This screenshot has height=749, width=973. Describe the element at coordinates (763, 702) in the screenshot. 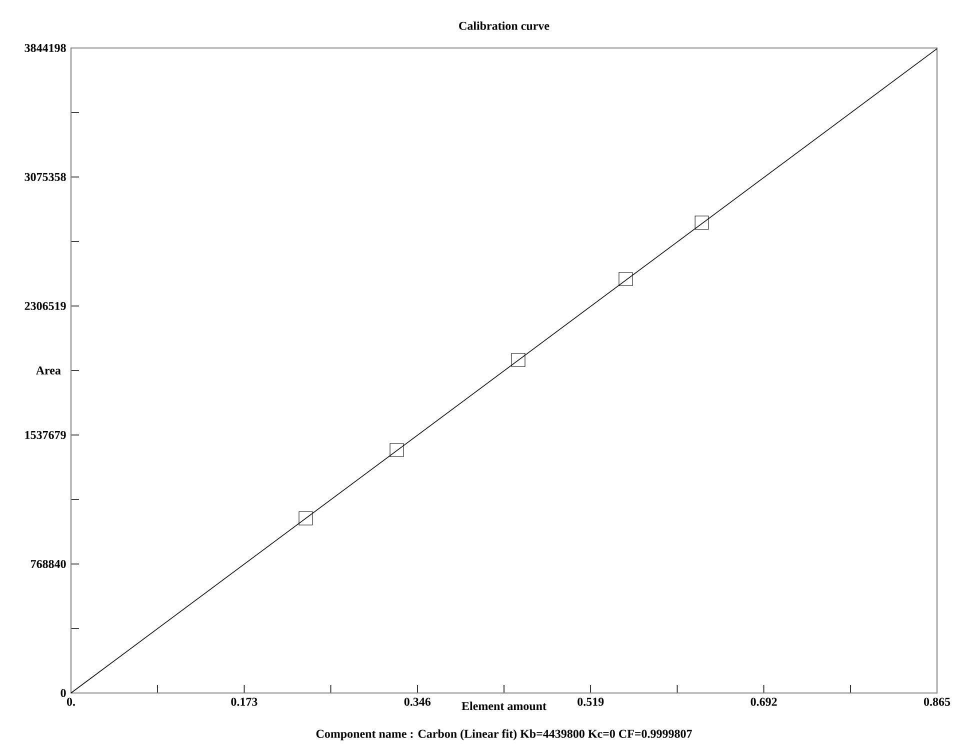

I see `x-tick-label: 0.692` at that location.